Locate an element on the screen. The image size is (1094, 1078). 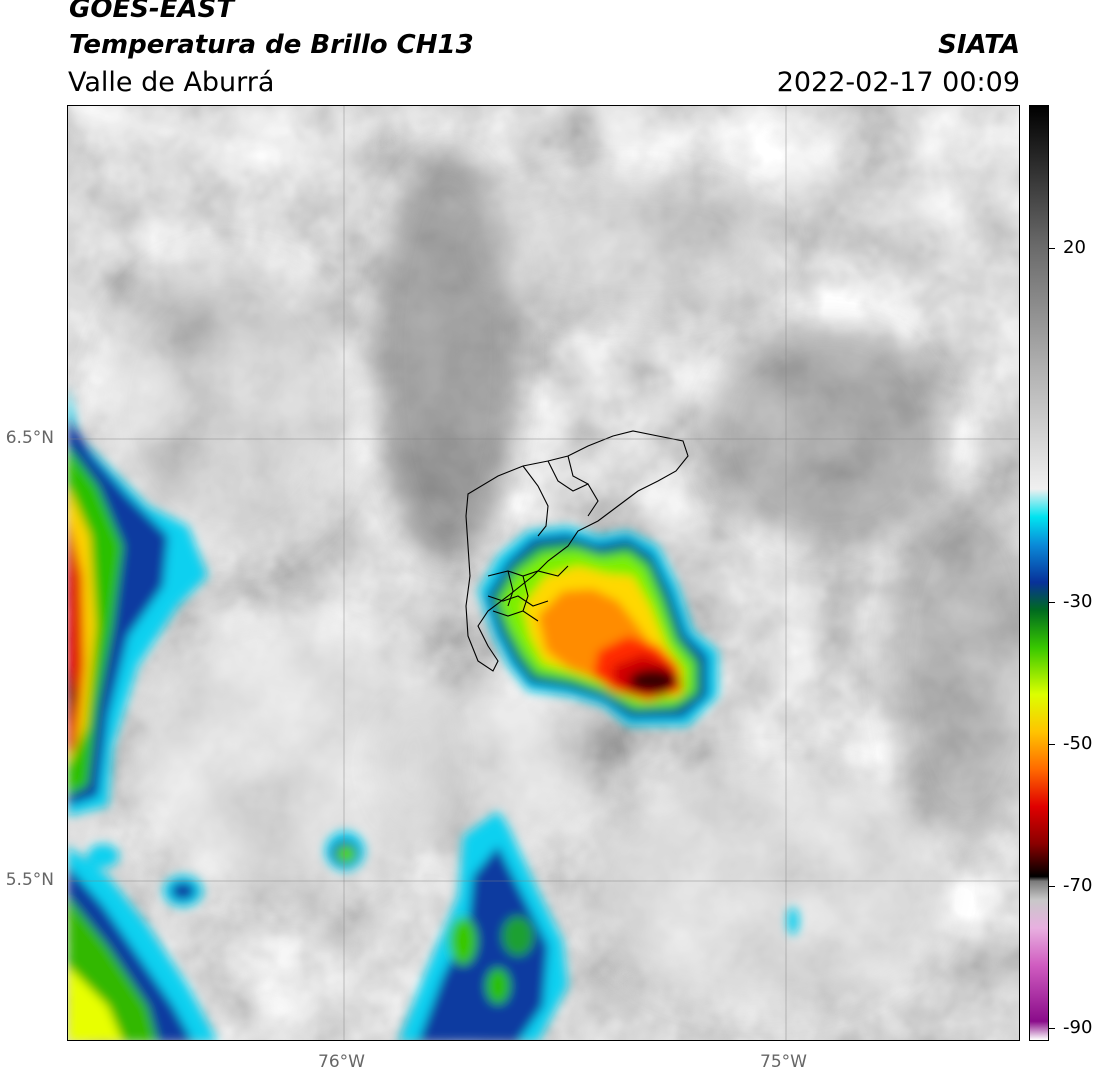
small-cell is located at coordinates (562, 883).